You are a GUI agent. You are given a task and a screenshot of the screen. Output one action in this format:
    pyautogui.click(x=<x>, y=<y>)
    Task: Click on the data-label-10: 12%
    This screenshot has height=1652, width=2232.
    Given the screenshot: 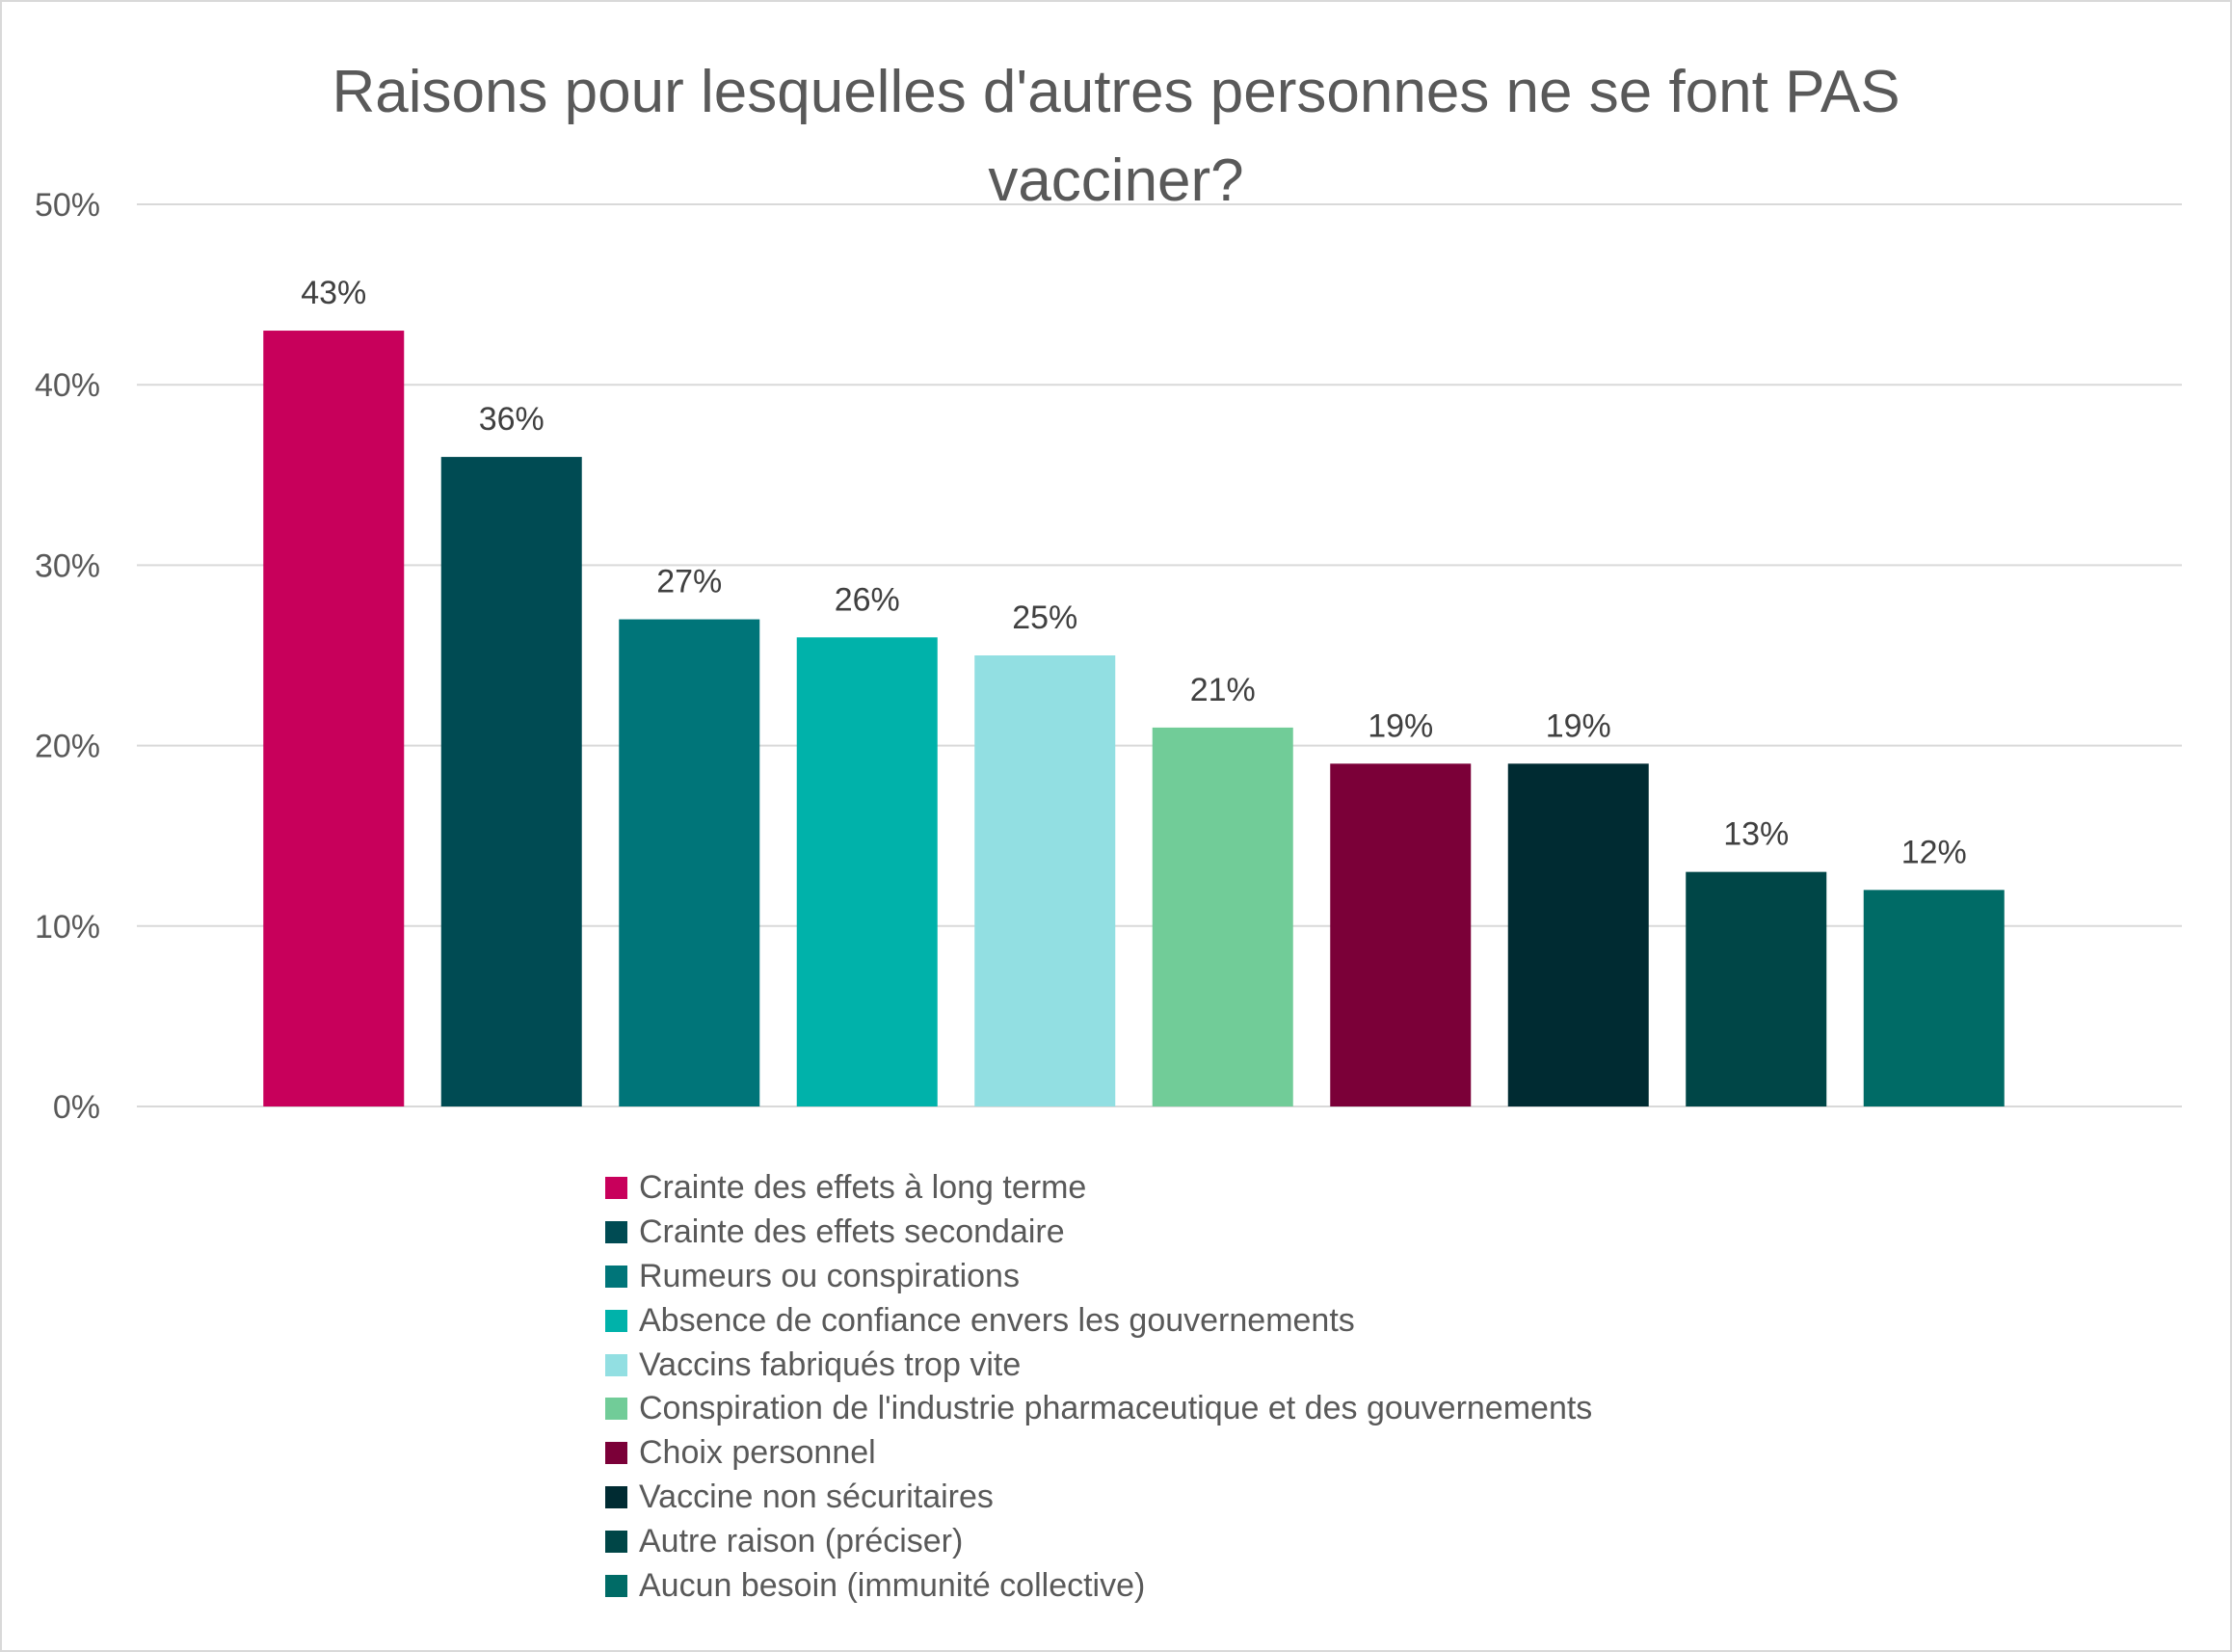 What is the action you would take?
    pyautogui.click(x=1934, y=852)
    